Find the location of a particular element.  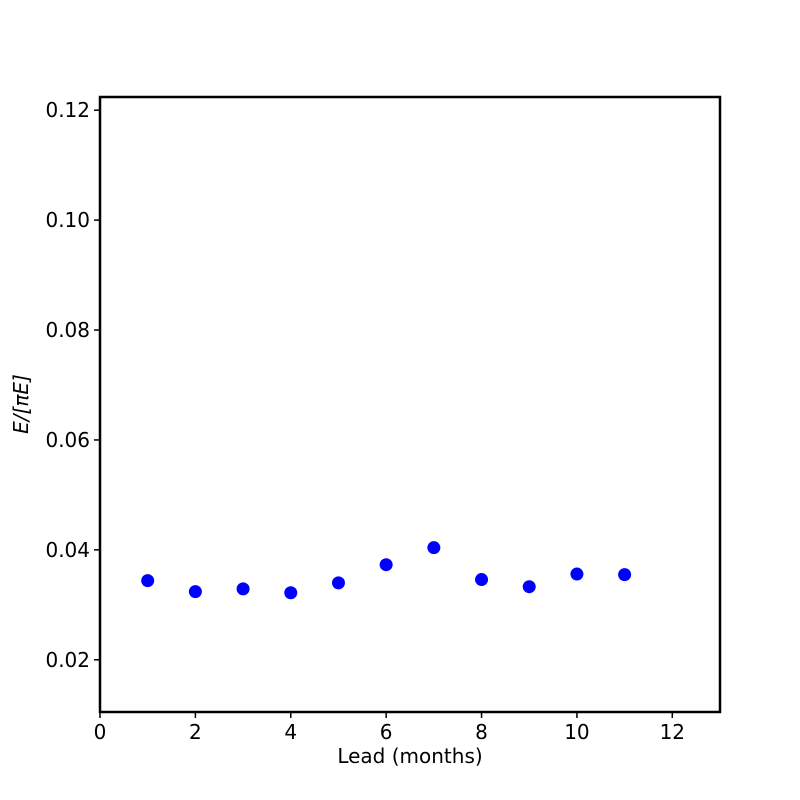

x-tick-label: 6 is located at coordinates (386, 732).